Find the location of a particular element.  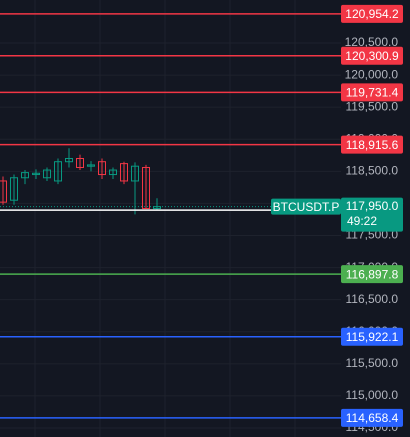

y-tick-label: 120,500.0 is located at coordinates (372, 42).